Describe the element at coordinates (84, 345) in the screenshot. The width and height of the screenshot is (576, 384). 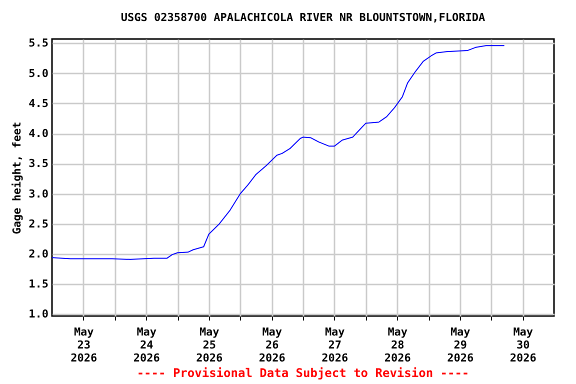
I see `x-tick-label: May 23 2026` at that location.